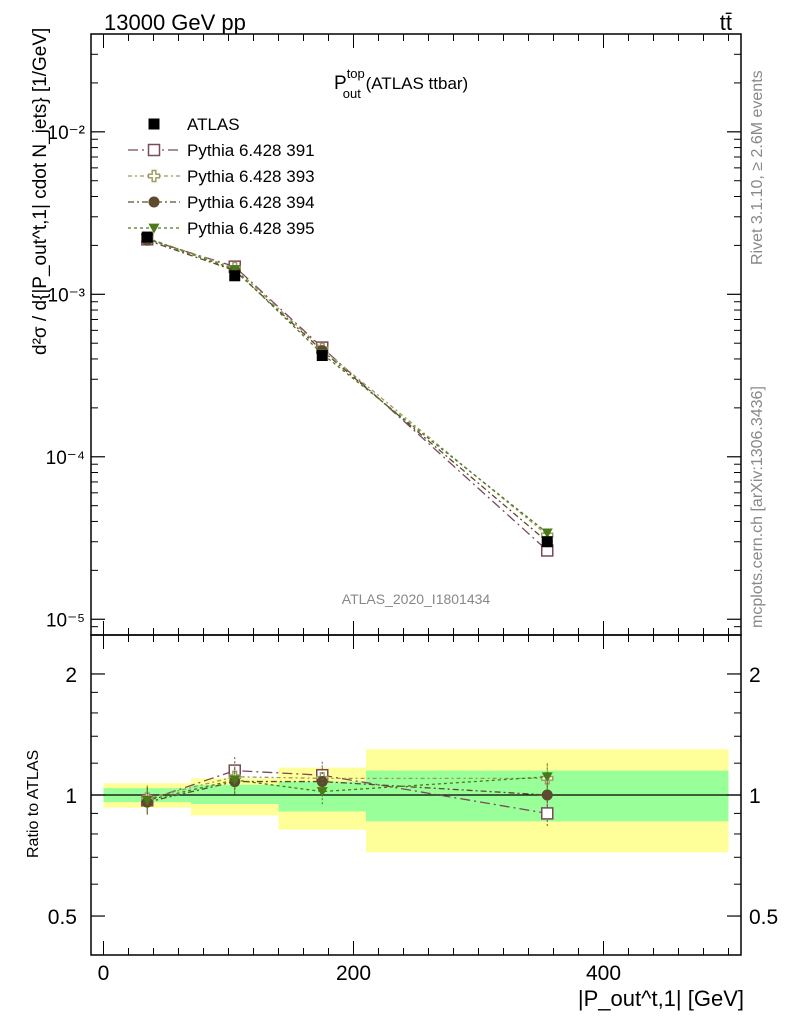  I want to click on plot-title-rest: (ATLAS ttbar), so click(414, 83).